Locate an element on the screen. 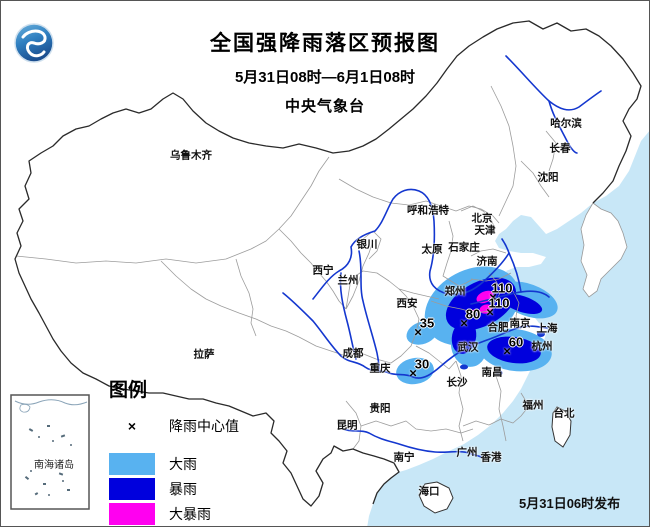  hainan-island is located at coordinates (436, 497).